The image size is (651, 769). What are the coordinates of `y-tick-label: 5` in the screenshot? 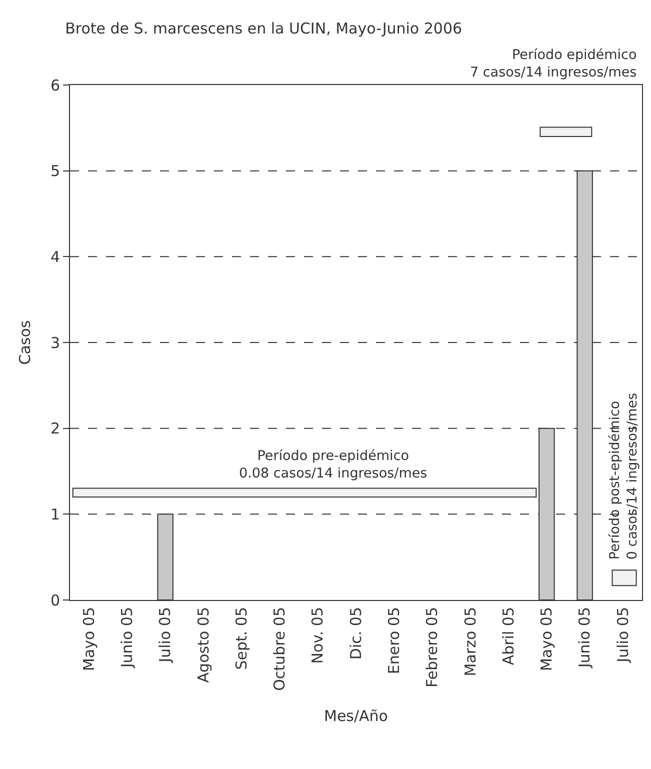 It's located at (55, 171).